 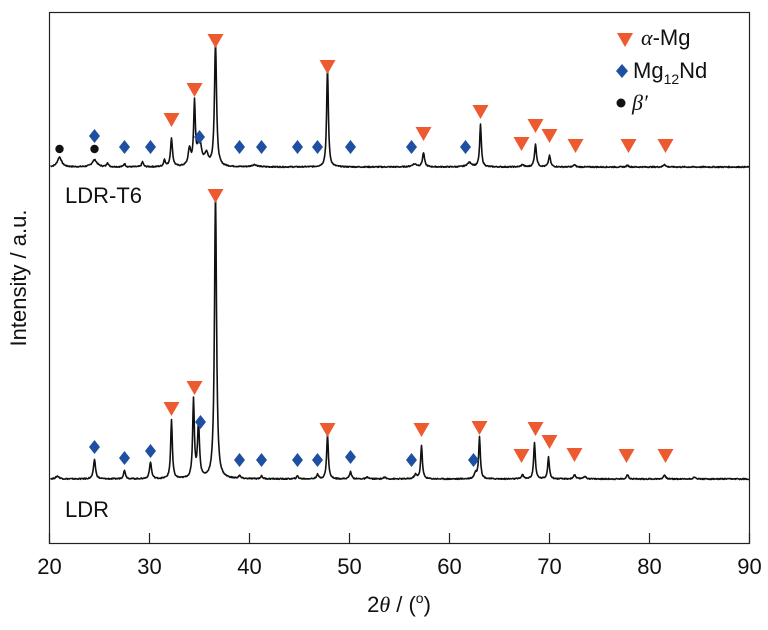 What do you see at coordinates (149, 566) in the screenshot?
I see `x-tick-label: 30` at bounding box center [149, 566].